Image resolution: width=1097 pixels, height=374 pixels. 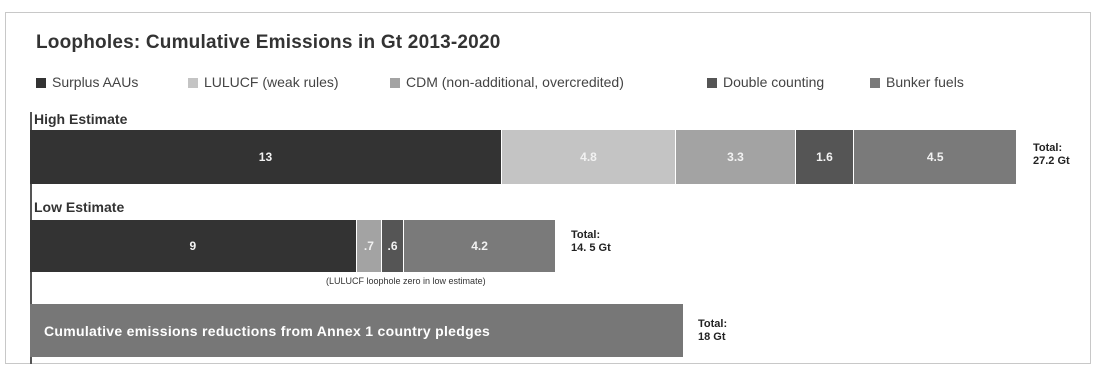 What do you see at coordinates (271, 82) in the screenshot?
I see `legend-label: LULUCF (weak rules)` at bounding box center [271, 82].